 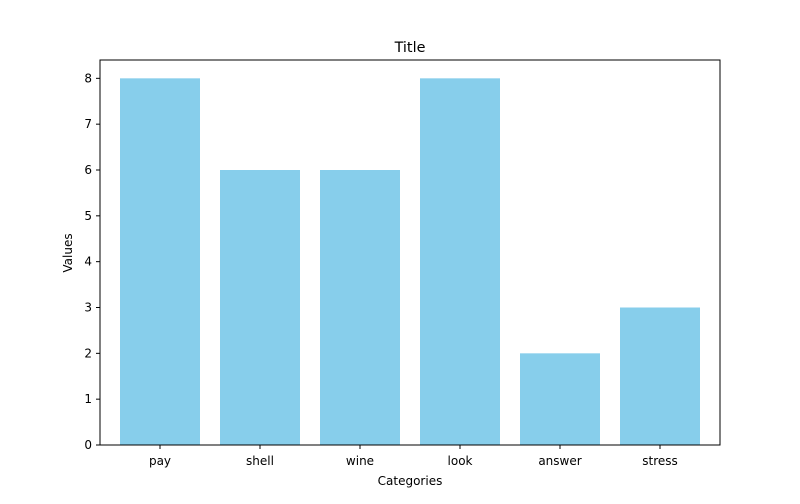 I want to click on bar-look, so click(x=460, y=261).